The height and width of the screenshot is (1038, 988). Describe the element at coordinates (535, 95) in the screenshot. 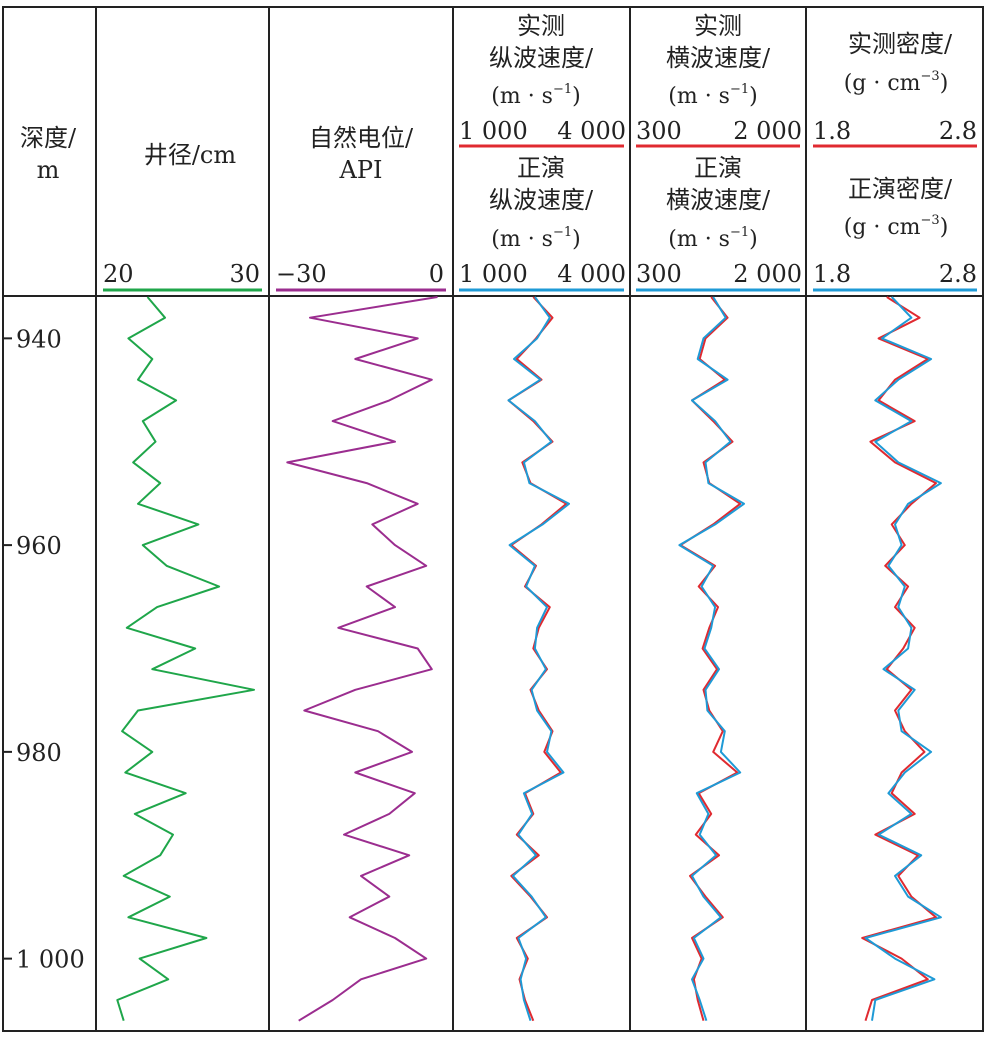

I see `vp-measured-unit: (m · s−1)` at that location.